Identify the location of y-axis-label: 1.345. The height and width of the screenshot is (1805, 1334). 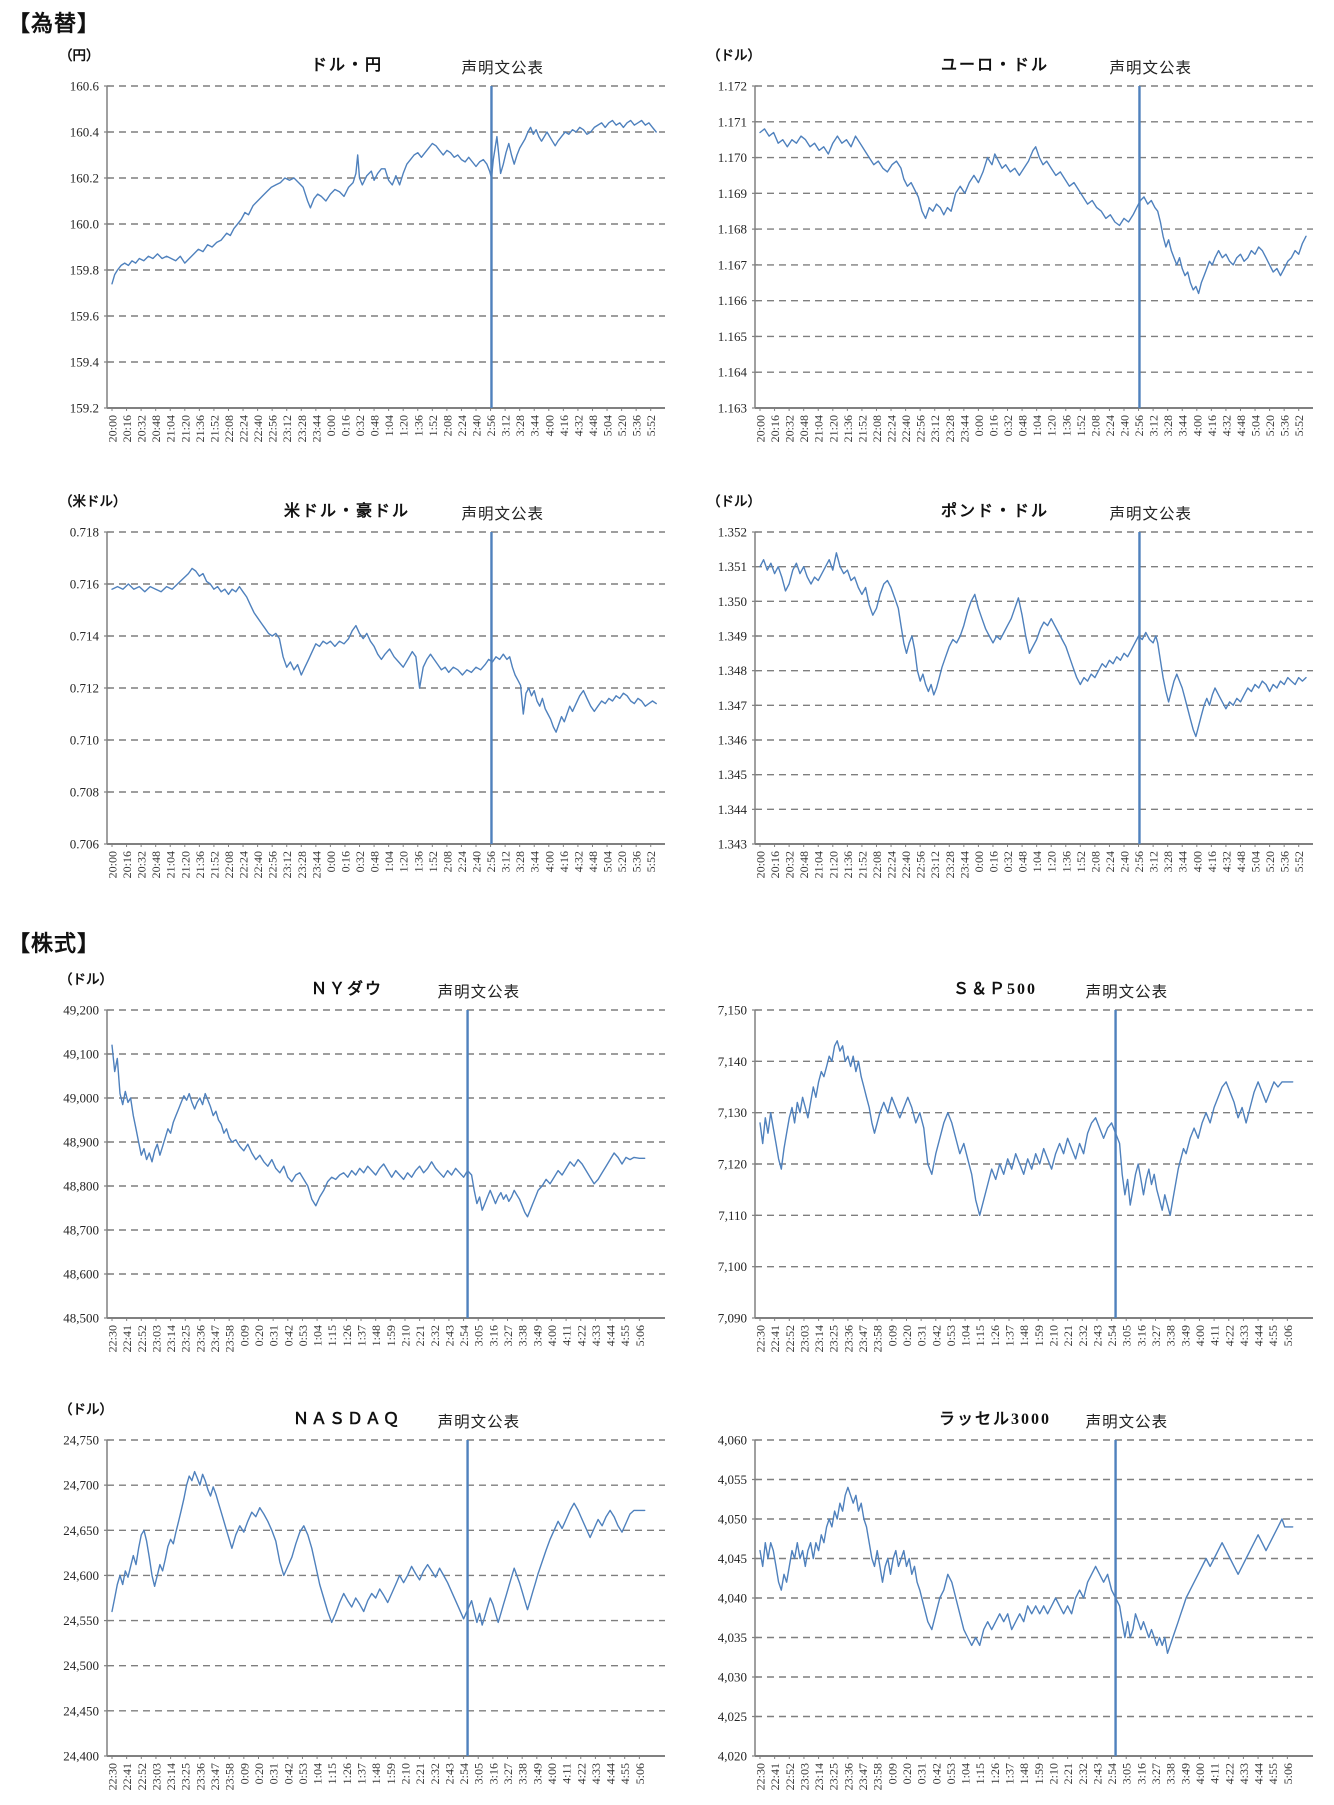
(732, 774).